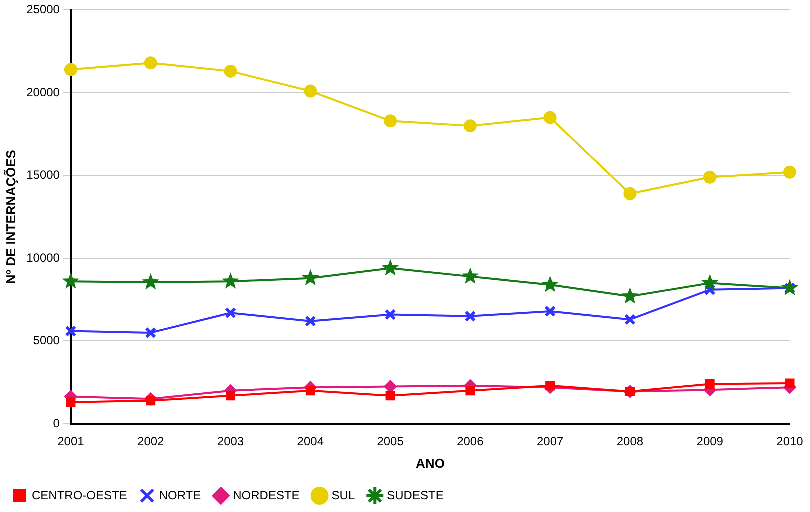  I want to click on x-tick-label: 2005, so click(390, 441).